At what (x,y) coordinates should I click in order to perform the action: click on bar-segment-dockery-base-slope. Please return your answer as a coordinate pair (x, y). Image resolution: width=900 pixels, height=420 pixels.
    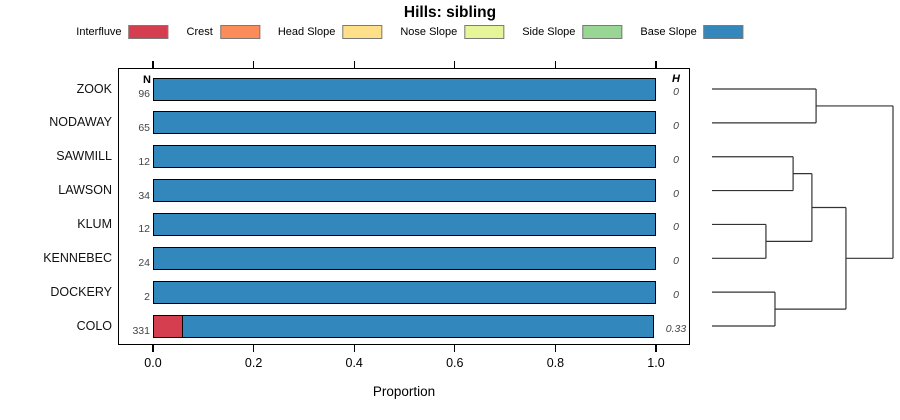
    Looking at the image, I should click on (404, 292).